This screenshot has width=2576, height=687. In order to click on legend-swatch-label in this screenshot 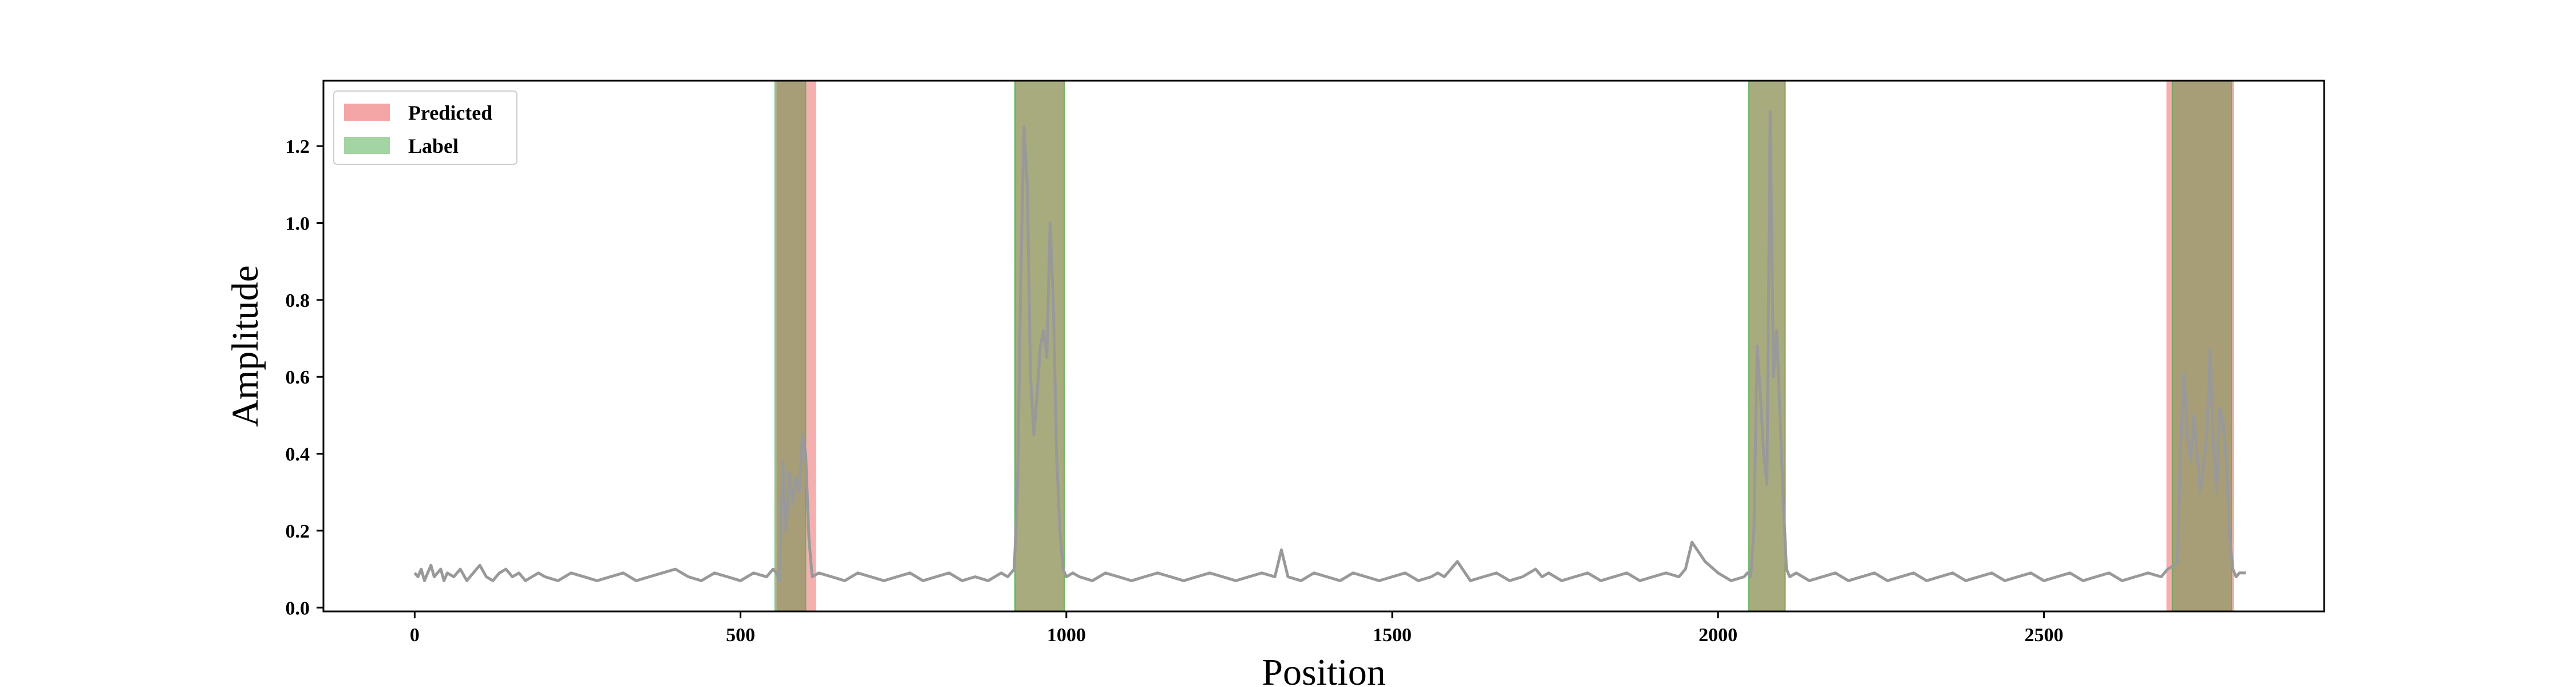, I will do `click(367, 145)`.